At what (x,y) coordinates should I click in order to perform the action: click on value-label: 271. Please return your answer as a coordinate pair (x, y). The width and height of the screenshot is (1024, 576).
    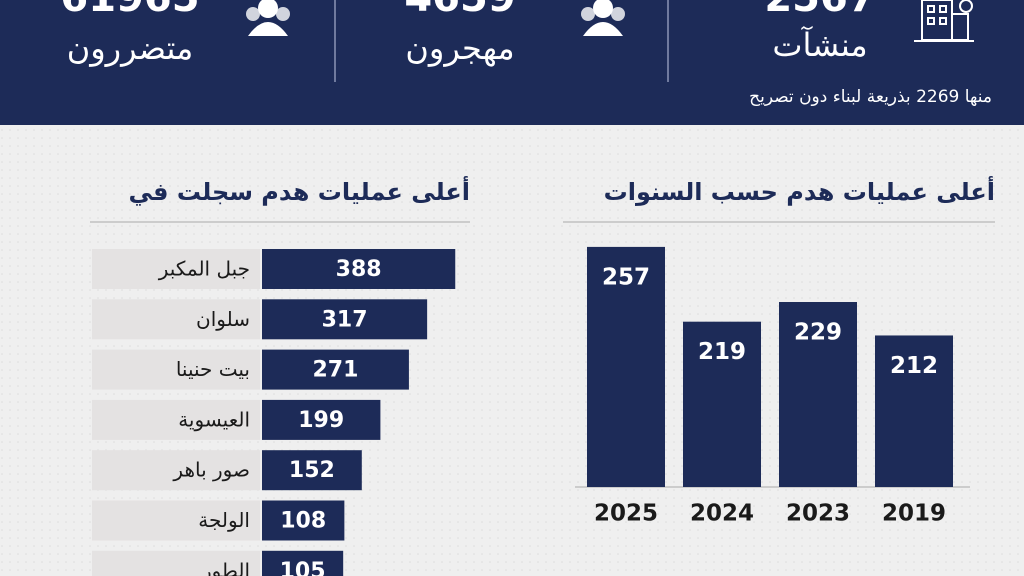
    Looking at the image, I should click on (335, 370).